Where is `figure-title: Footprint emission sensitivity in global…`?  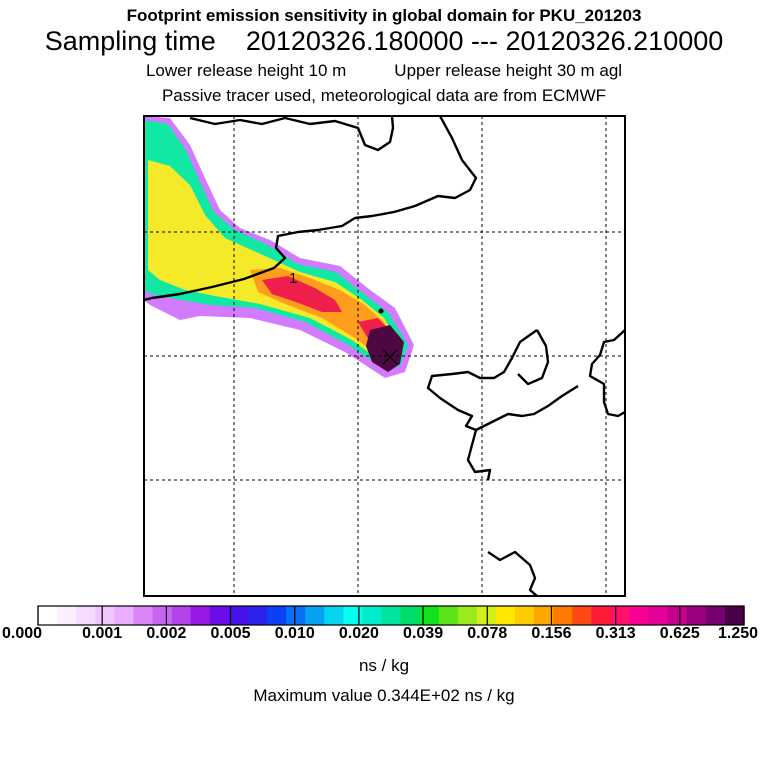 figure-title: Footprint emission sensitivity in global… is located at coordinates (384, 15).